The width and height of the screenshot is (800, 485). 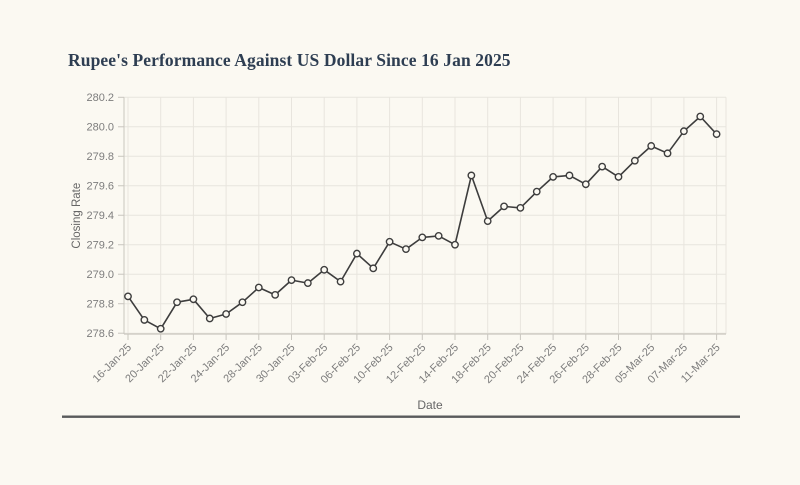 What do you see at coordinates (77, 216) in the screenshot?
I see `y-axis-title: Closing Rate` at bounding box center [77, 216].